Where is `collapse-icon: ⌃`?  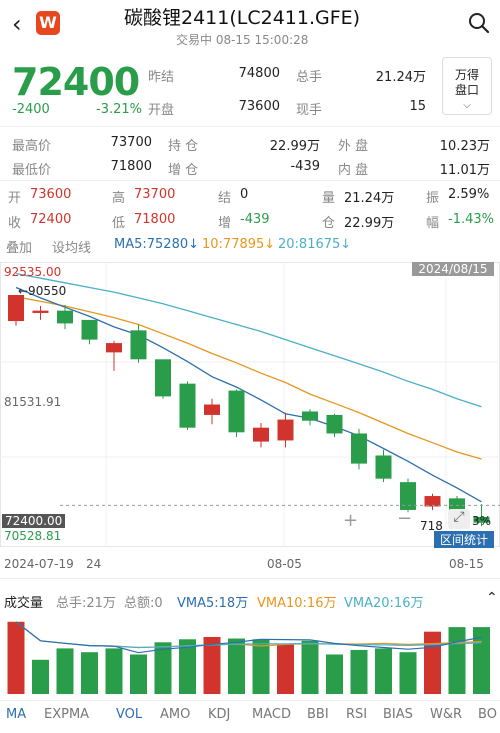 collapse-icon: ⌃ is located at coordinates (492, 598).